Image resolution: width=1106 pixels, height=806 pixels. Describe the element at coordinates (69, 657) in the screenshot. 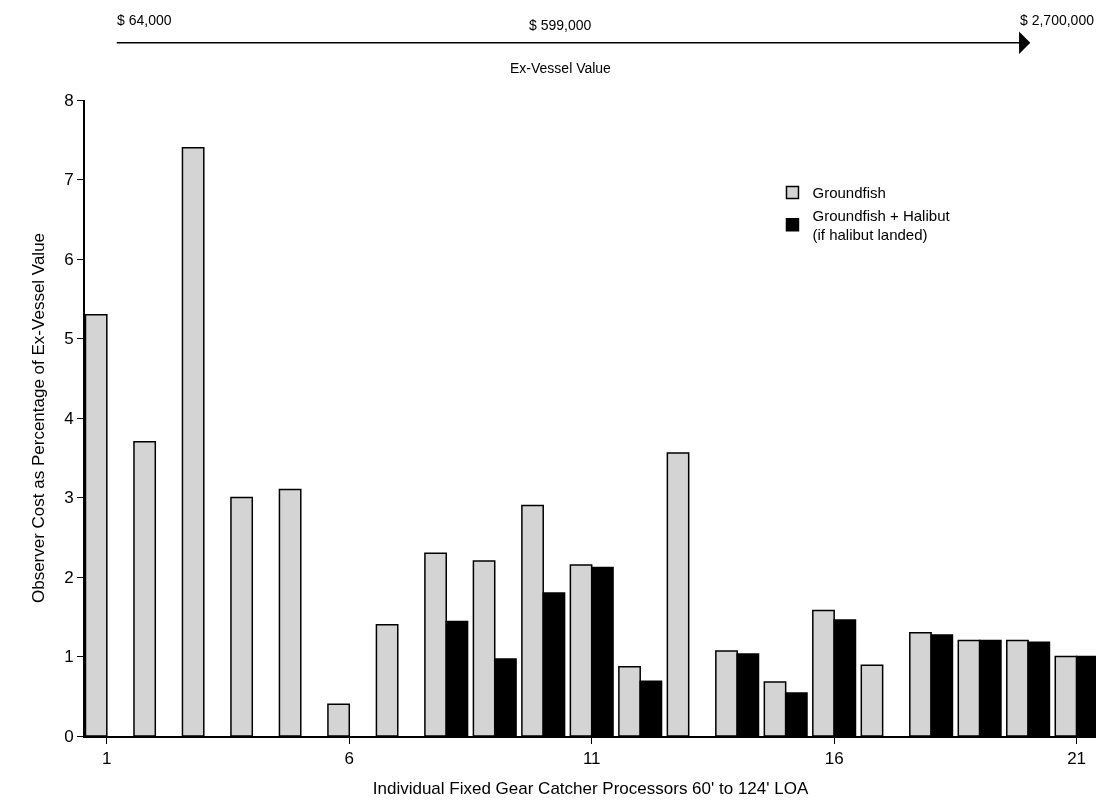

I see `y-tick-label: 1` at that location.